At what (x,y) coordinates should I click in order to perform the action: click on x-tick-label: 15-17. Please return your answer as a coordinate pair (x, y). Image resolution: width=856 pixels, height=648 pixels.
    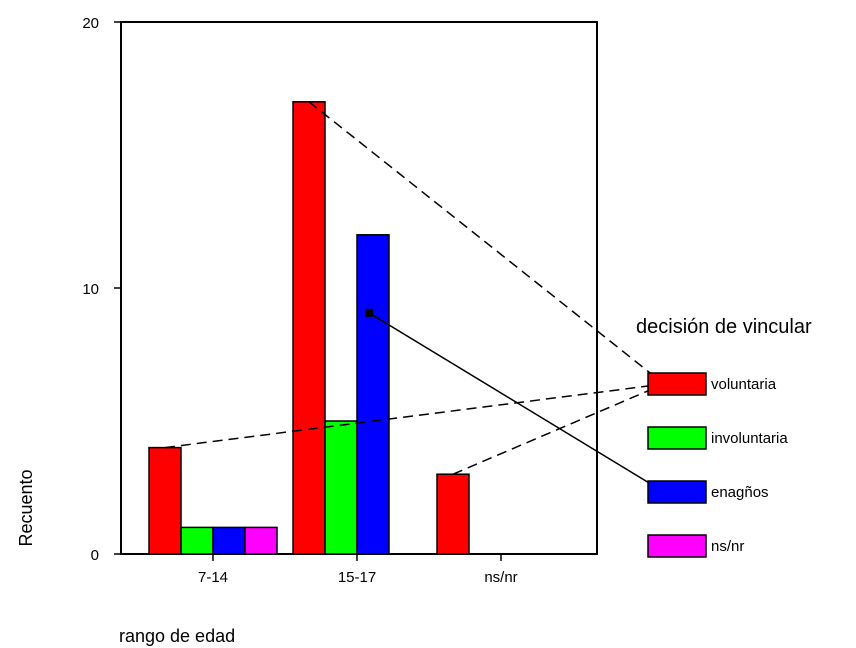
    Looking at the image, I should click on (357, 577).